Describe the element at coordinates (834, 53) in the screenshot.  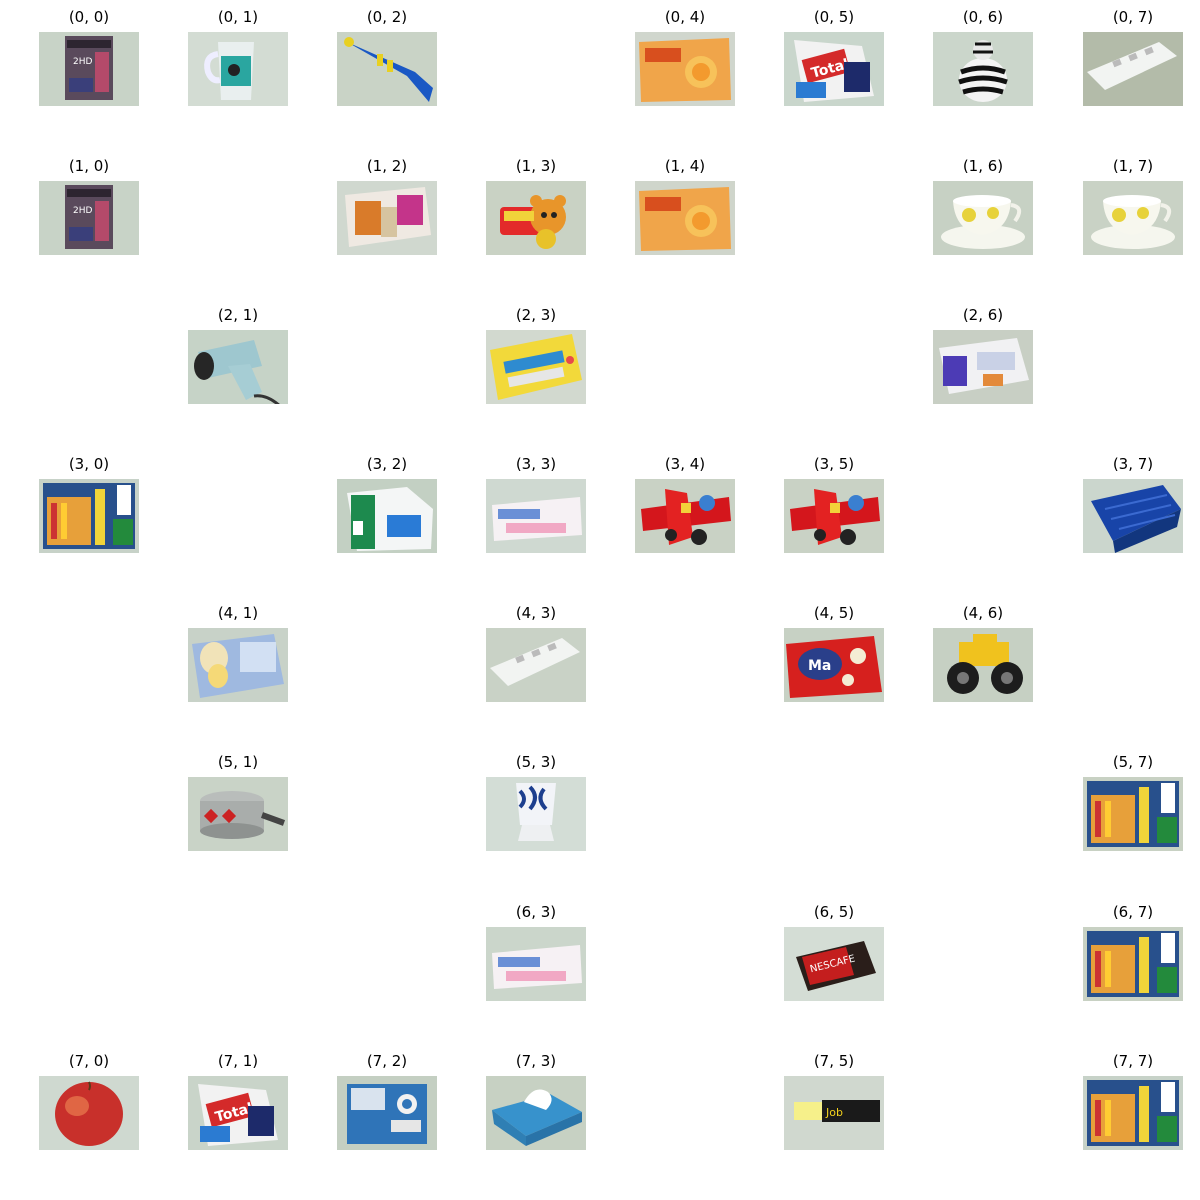
I see `grid-cell: (0, 5) Total` at that location.